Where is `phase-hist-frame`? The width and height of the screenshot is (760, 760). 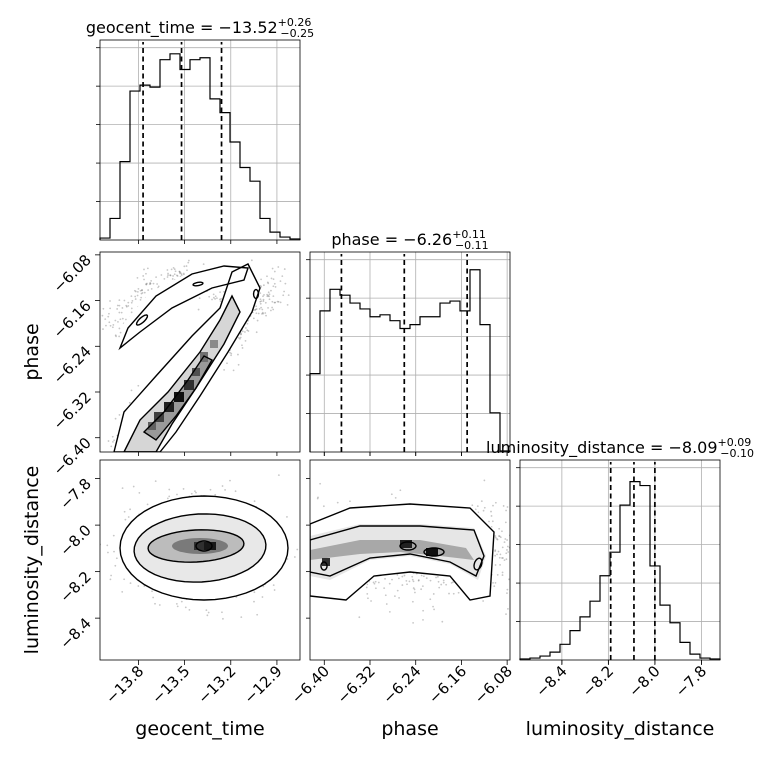
phase-hist-frame is located at coordinates (410, 352).